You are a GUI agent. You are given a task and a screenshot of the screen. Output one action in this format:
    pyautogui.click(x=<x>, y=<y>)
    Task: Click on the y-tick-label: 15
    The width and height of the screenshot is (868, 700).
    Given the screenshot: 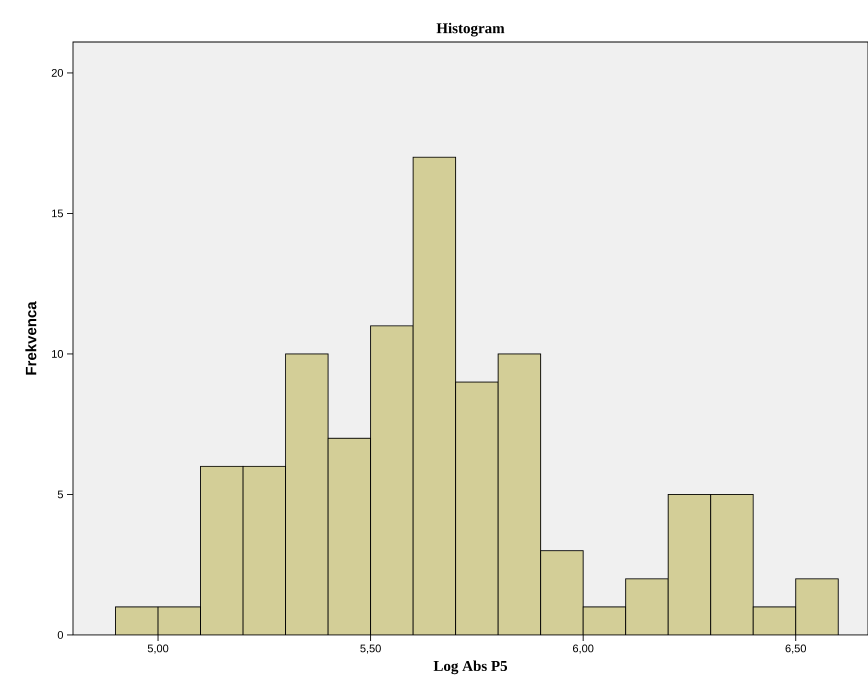 What is the action you would take?
    pyautogui.click(x=57, y=214)
    